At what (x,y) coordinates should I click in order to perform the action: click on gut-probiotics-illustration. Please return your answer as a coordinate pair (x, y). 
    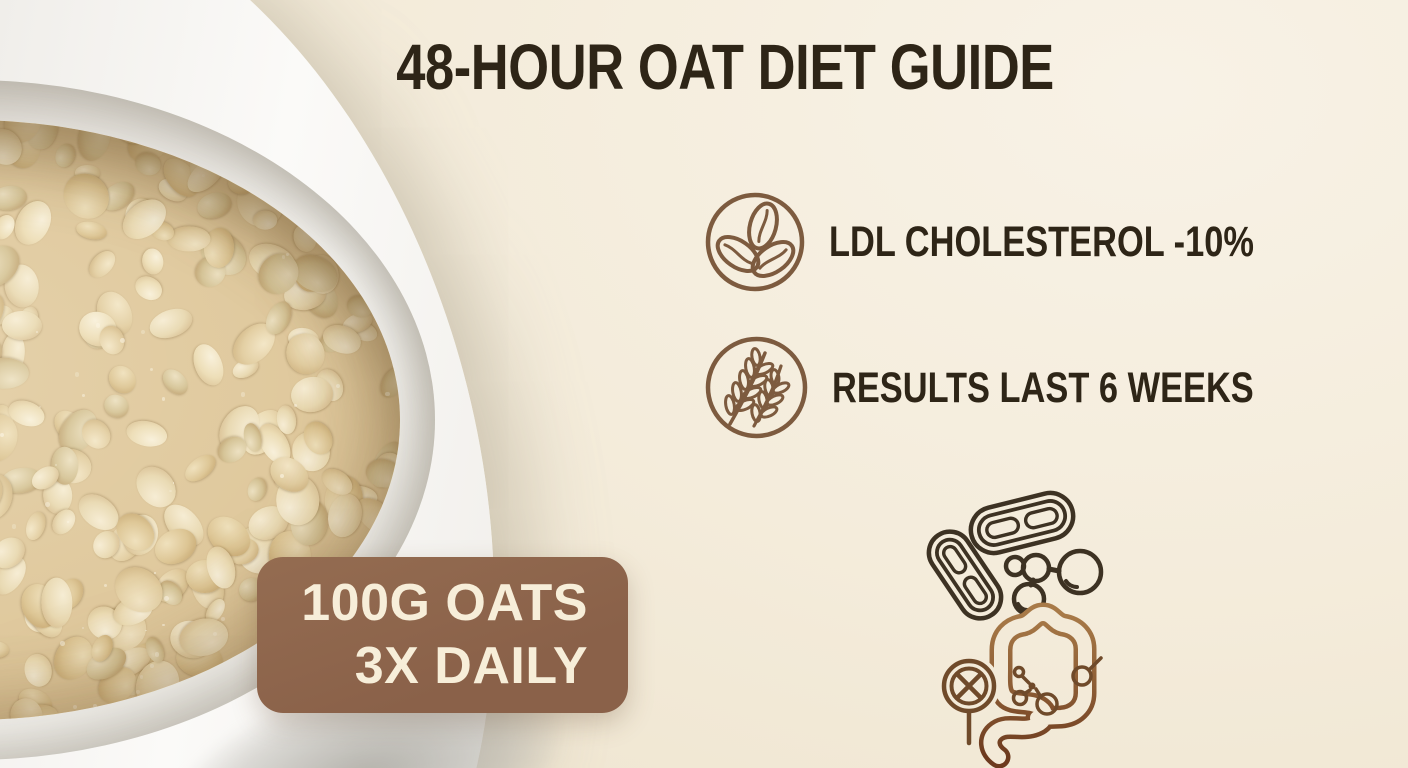
    Looking at the image, I should click on (1015, 629).